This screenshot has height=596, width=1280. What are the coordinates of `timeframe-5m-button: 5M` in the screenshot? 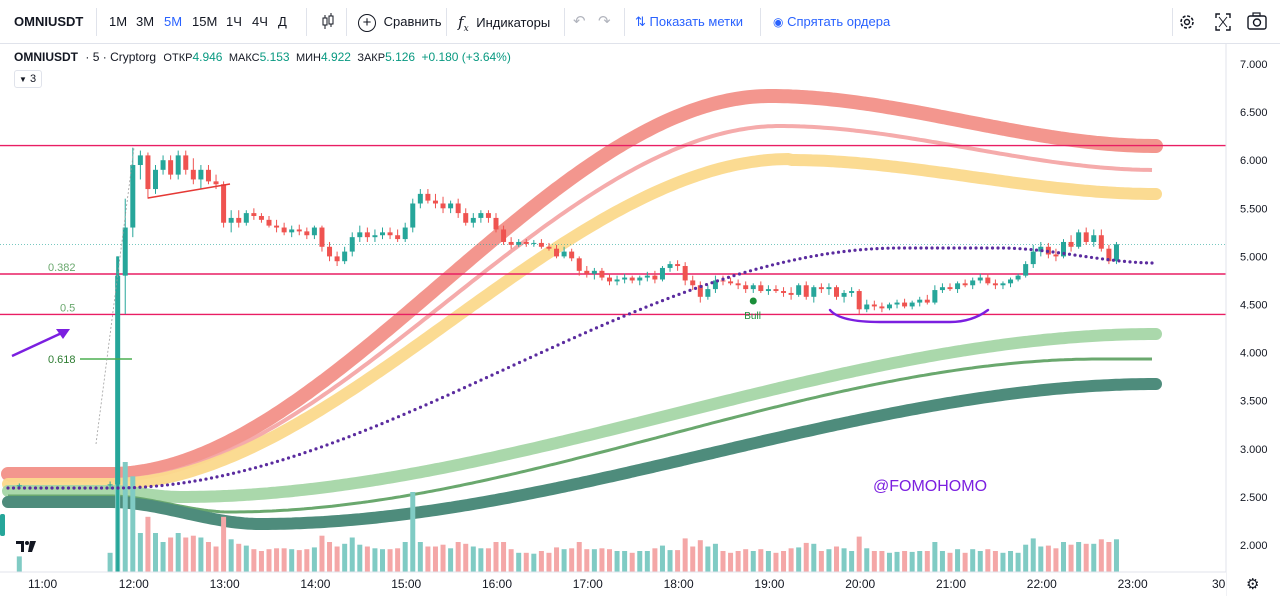 It's located at (173, 21).